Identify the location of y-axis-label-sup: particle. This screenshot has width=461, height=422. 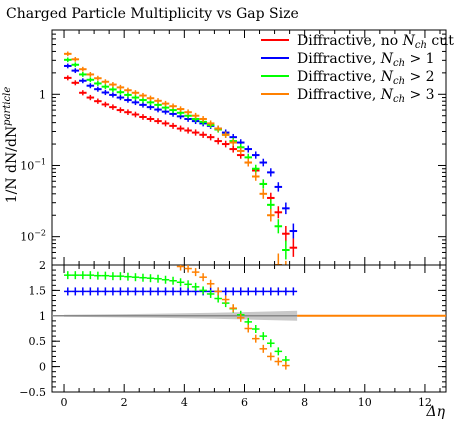
(7, 106).